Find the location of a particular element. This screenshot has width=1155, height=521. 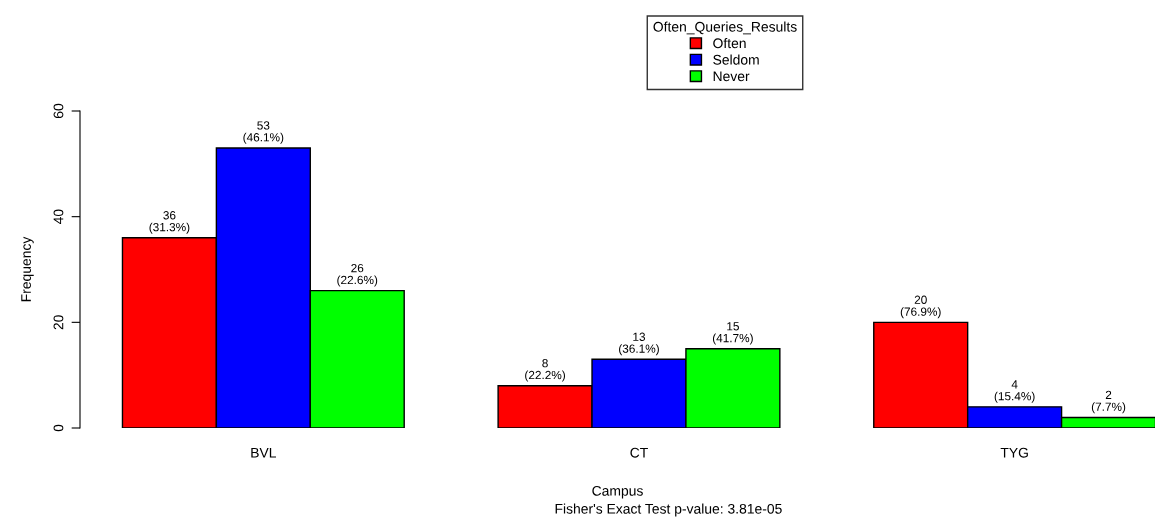

y-tick-label: 0 is located at coordinates (58, 428).